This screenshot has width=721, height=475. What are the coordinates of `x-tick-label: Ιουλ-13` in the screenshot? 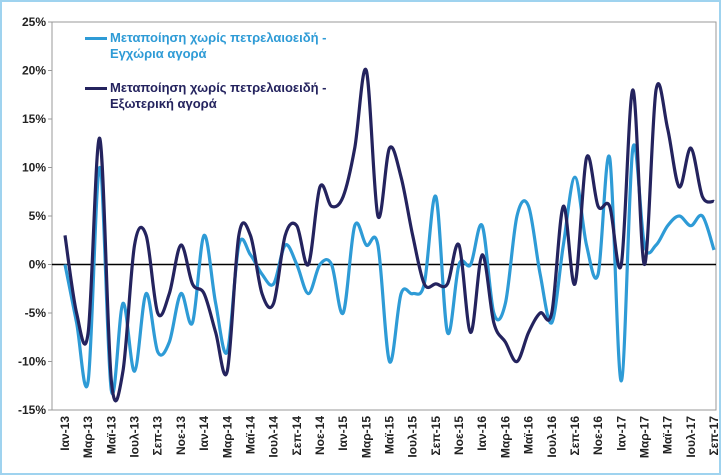 It's located at (135, 437).